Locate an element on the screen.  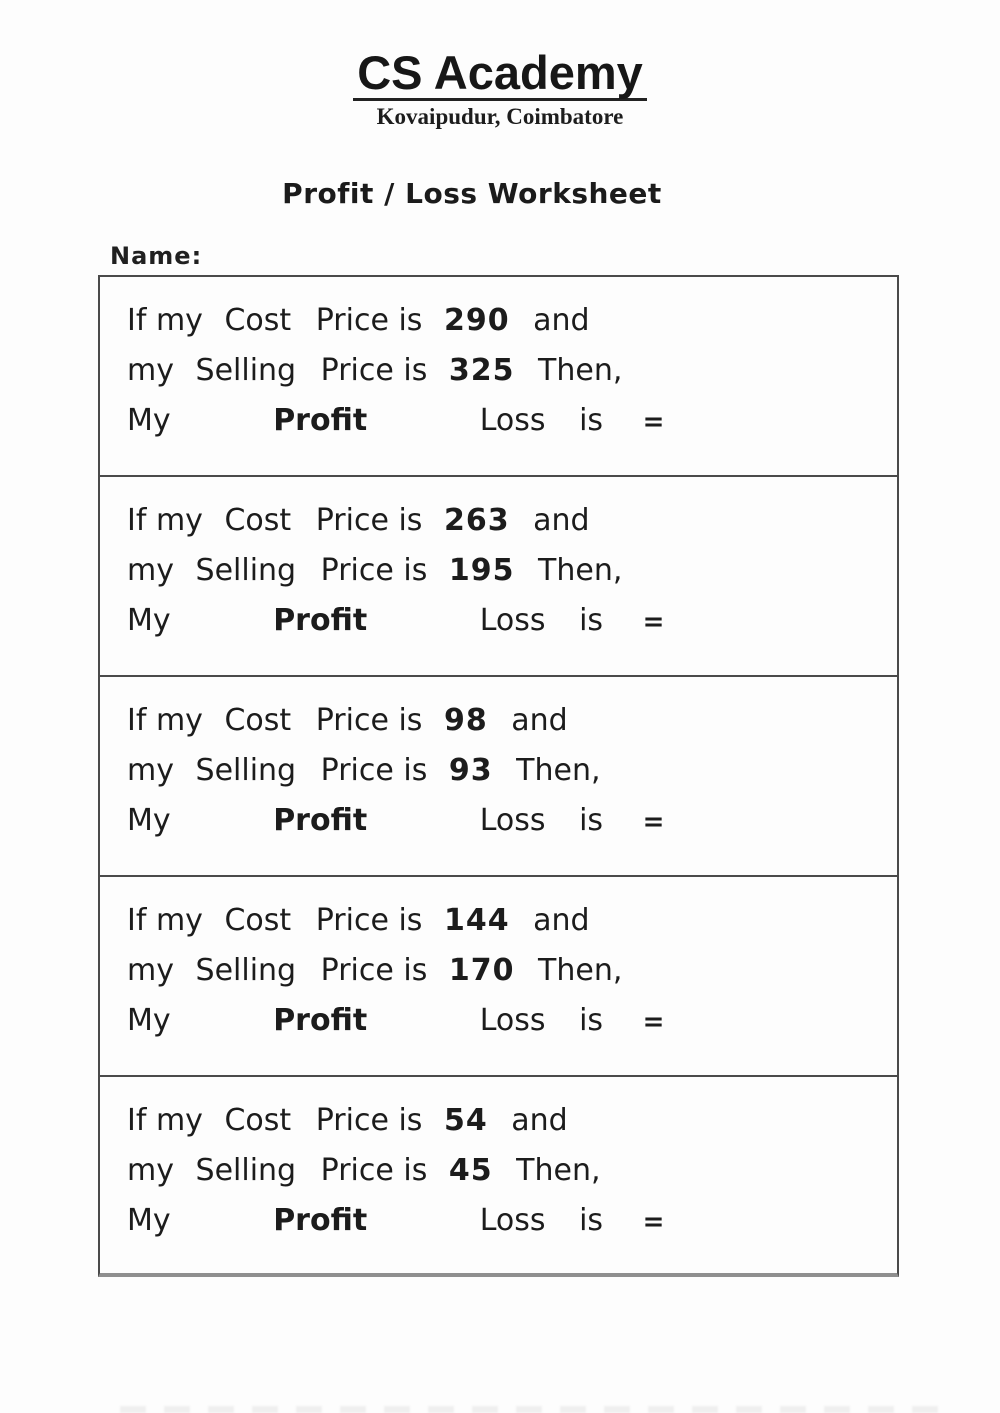
school-location: Kovaipudur, Coimbatore is located at coordinates (500, 117).